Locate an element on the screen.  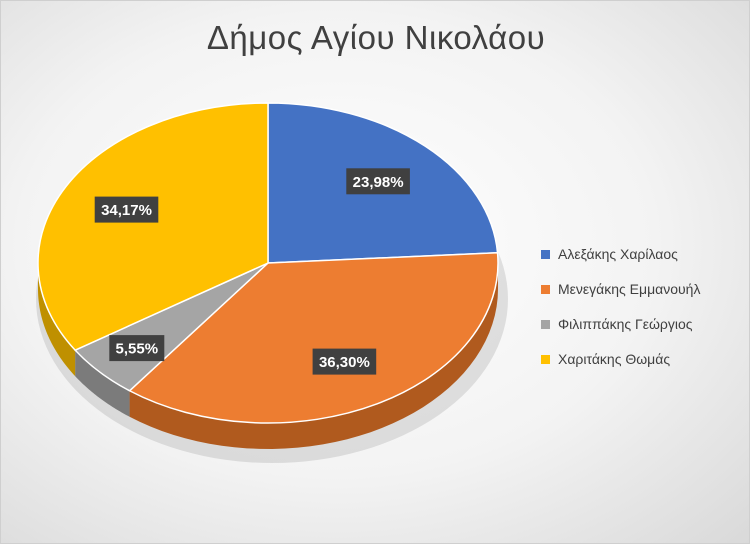
slice-4-side is located at coordinates (57, 320).